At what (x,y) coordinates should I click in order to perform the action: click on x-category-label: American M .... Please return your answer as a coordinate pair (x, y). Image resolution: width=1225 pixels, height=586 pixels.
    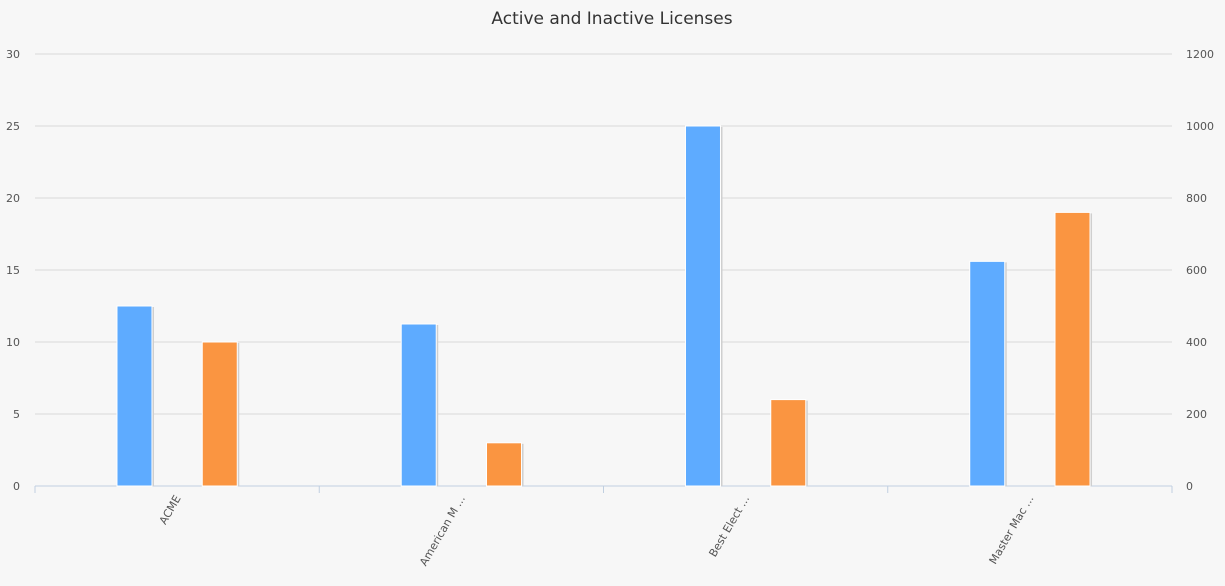
    Looking at the image, I should click on (442, 530).